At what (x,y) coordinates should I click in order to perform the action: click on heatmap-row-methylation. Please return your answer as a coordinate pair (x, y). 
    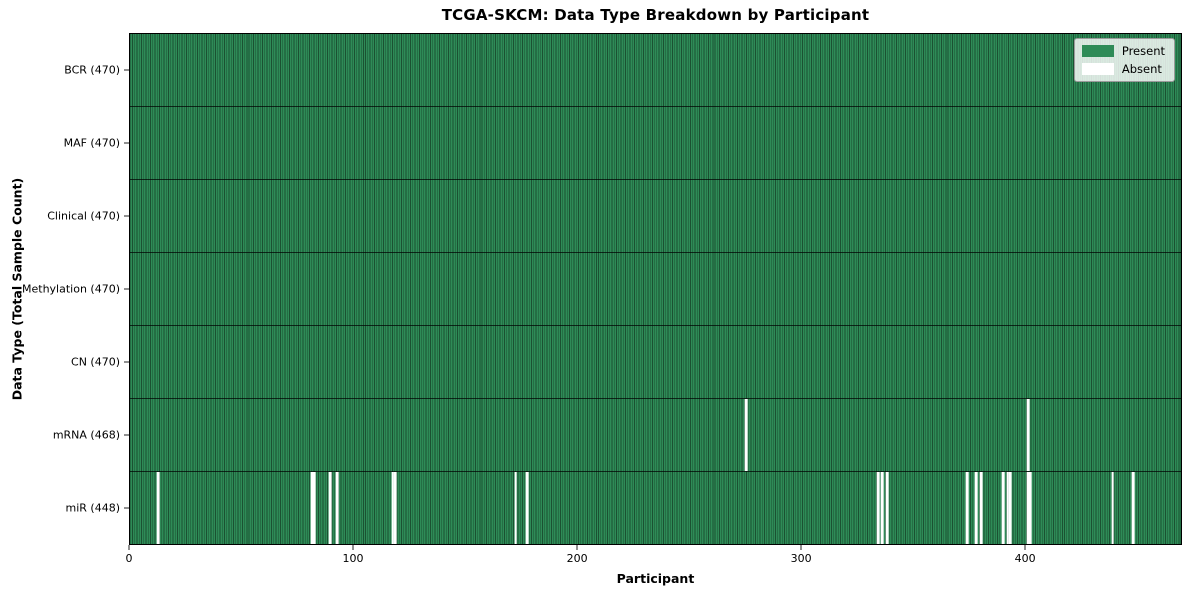
    Looking at the image, I should click on (655, 288).